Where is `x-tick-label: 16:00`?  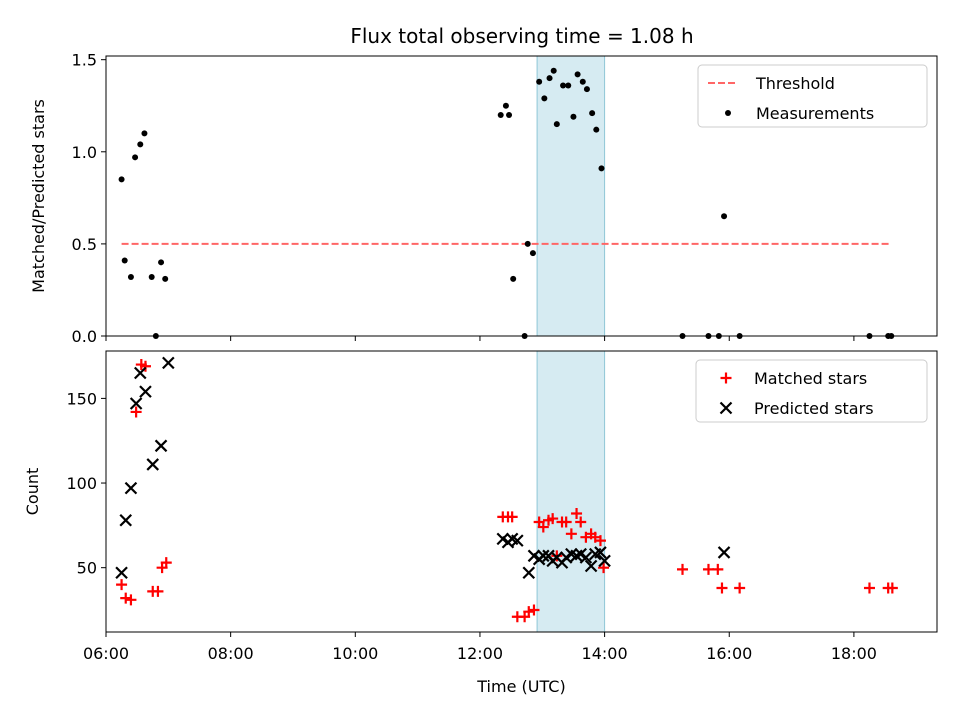
x-tick-label: 16:00 is located at coordinates (729, 653).